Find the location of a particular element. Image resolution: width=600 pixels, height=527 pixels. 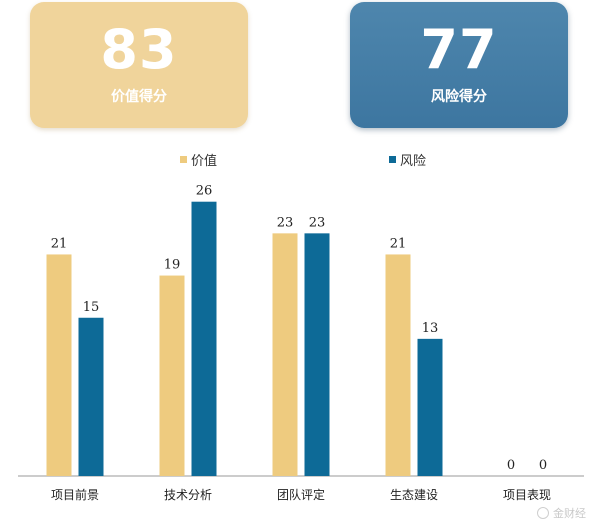

data-label-risk-2: 23 is located at coordinates (317, 222).